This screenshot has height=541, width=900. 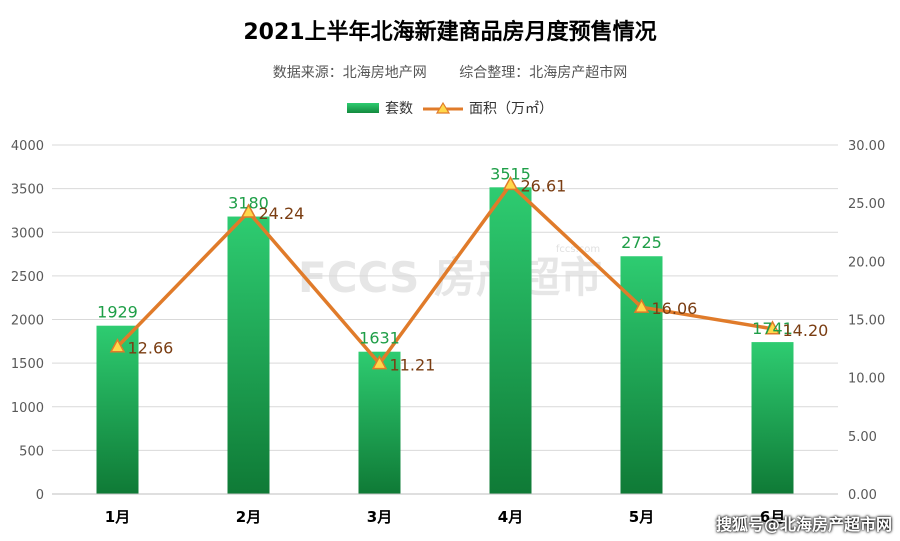 I want to click on bar-value-label: 3180, so click(x=248, y=203).